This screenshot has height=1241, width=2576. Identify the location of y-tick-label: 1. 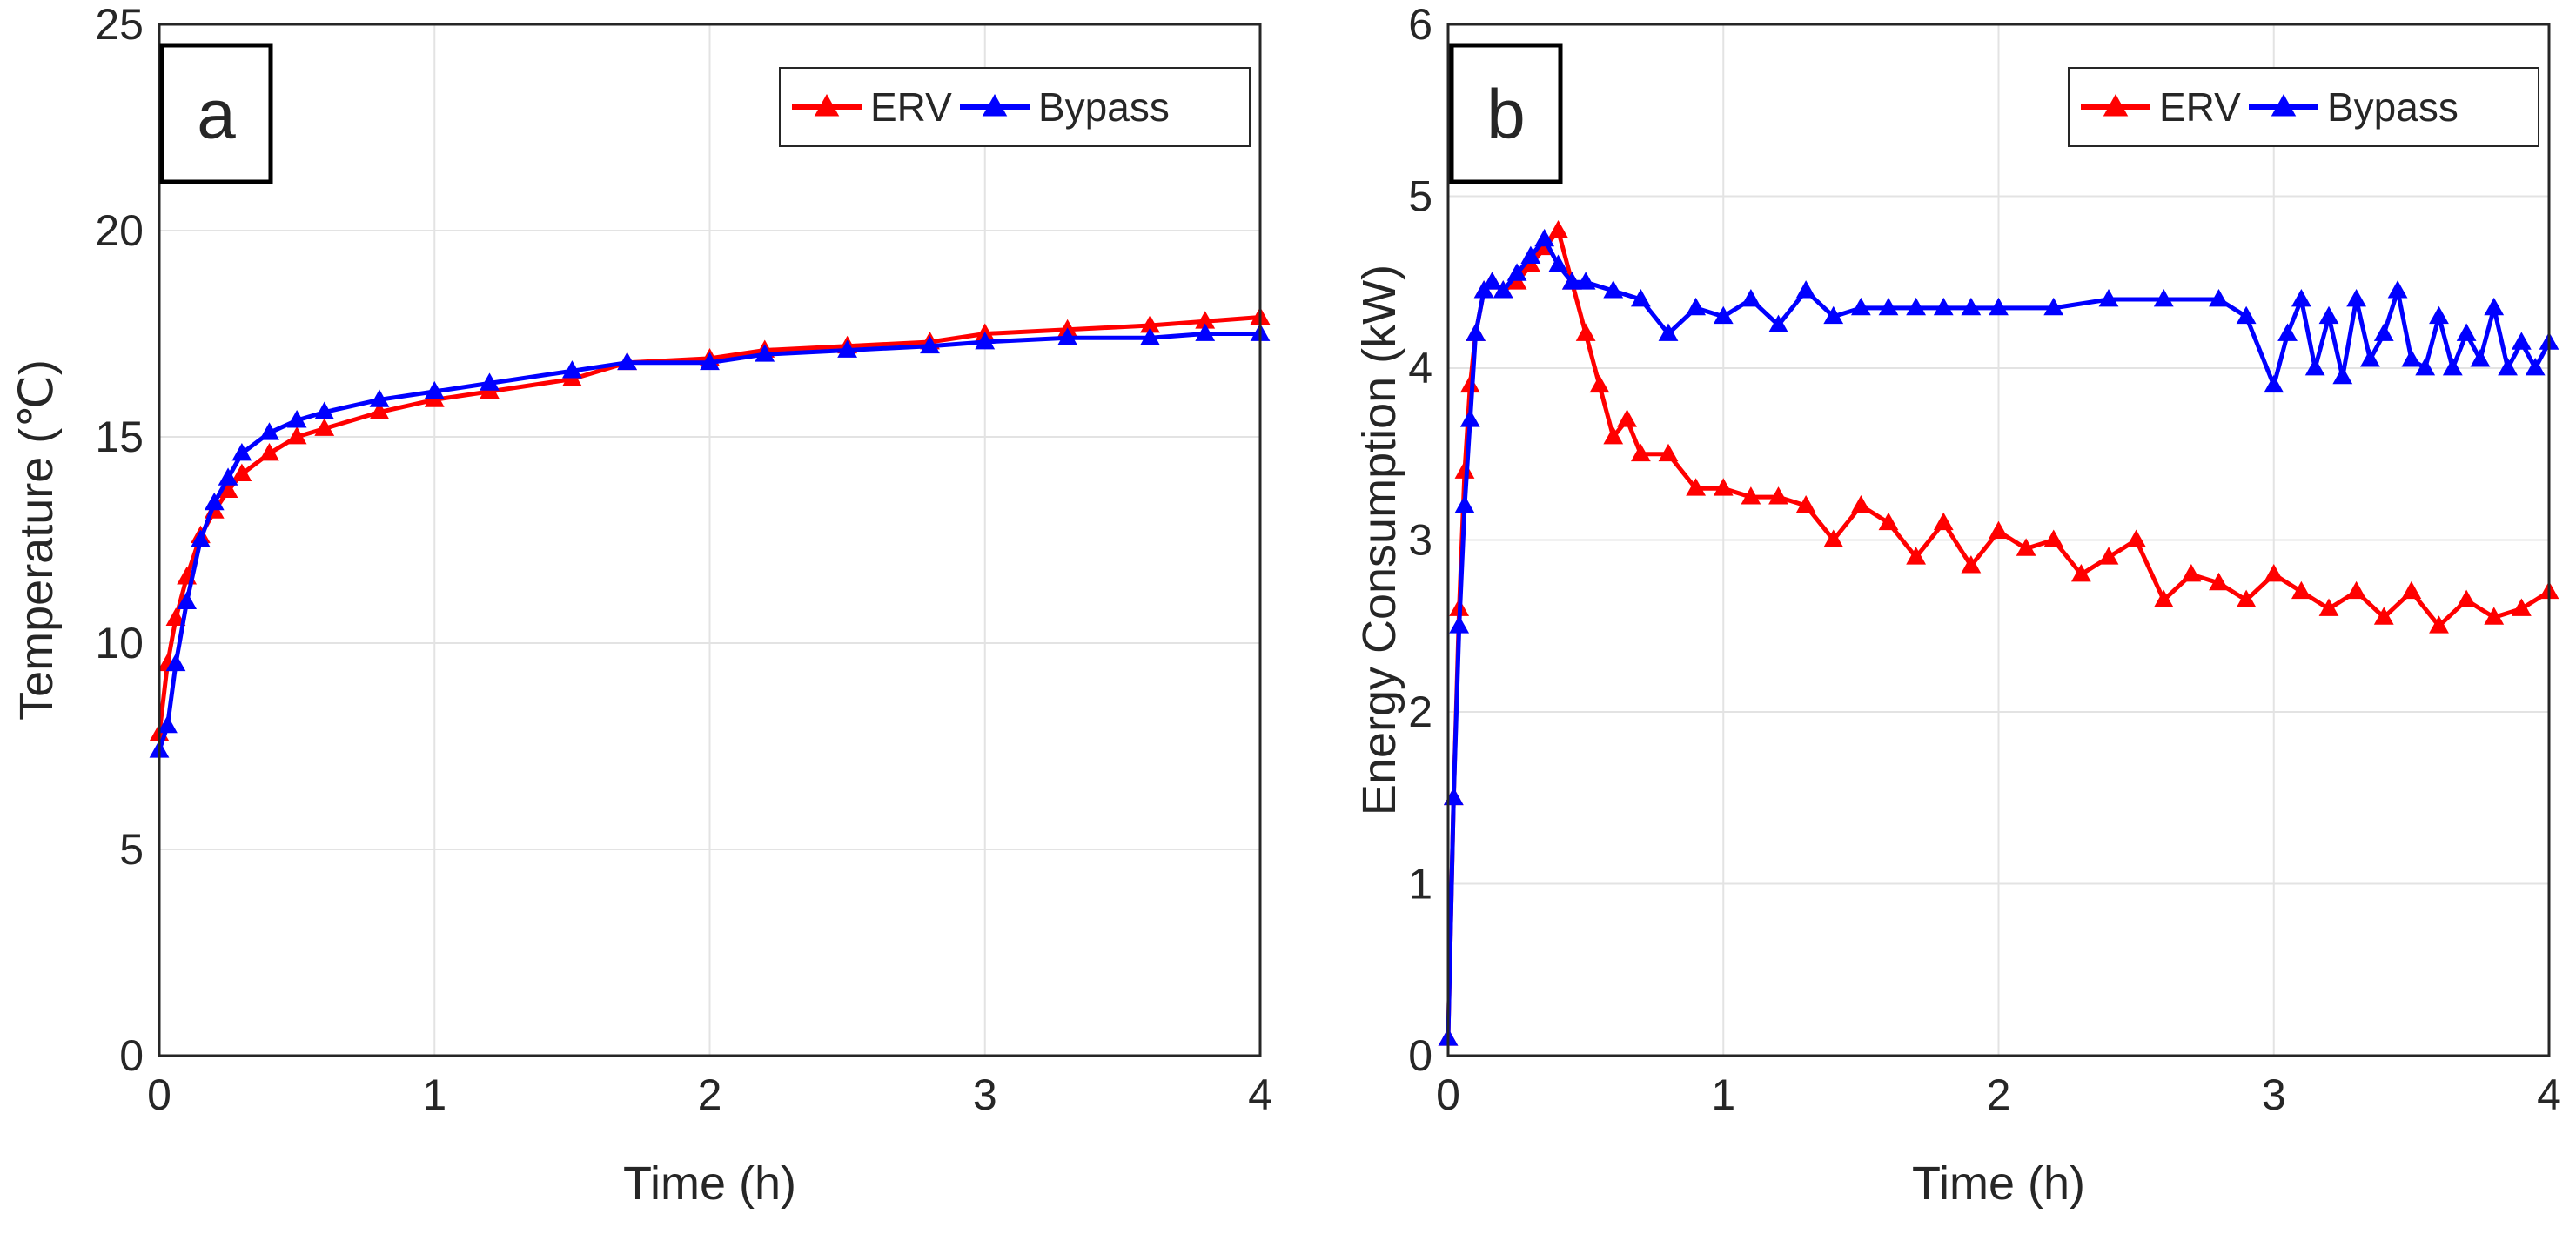
(1420, 884).